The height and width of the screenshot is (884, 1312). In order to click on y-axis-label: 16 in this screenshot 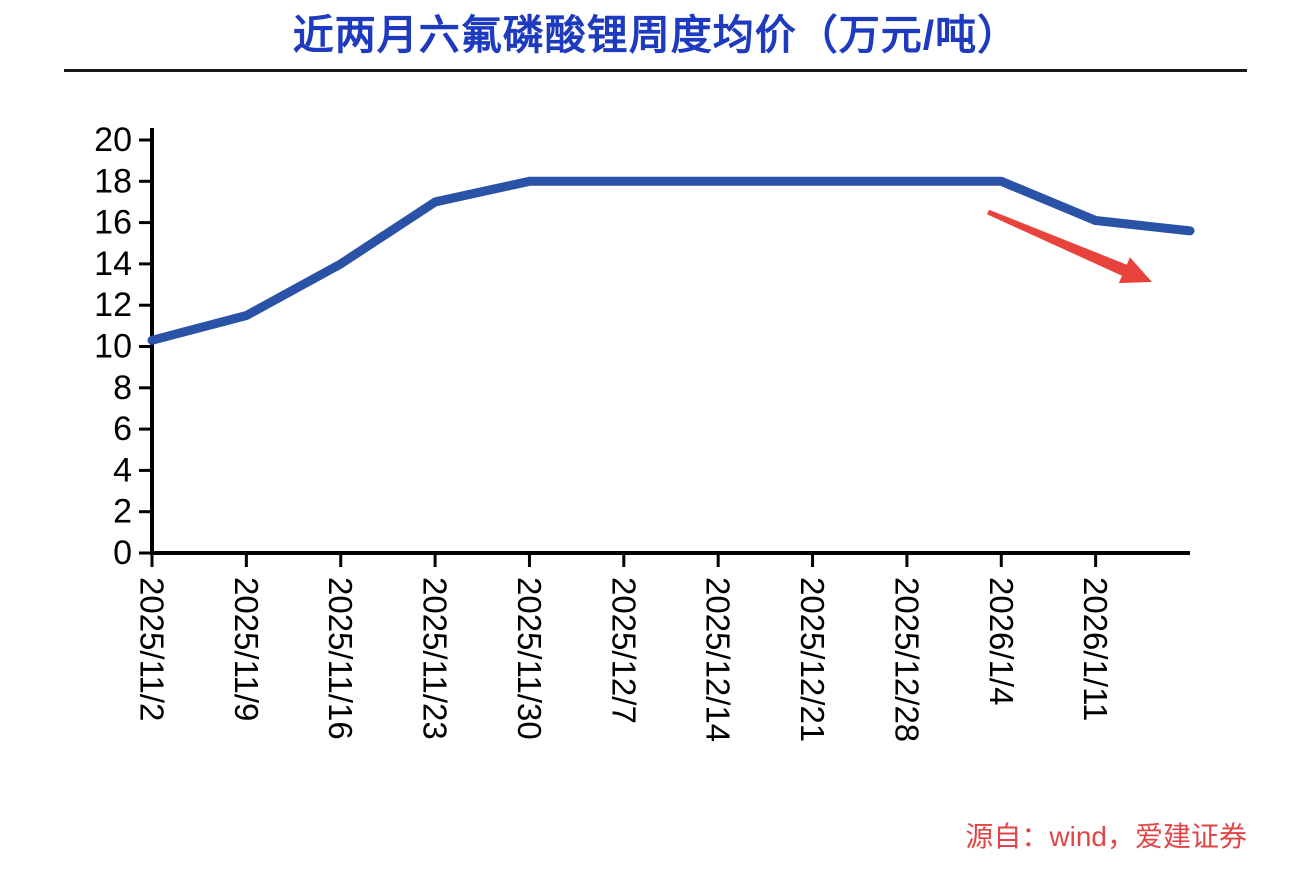, I will do `click(113, 223)`.